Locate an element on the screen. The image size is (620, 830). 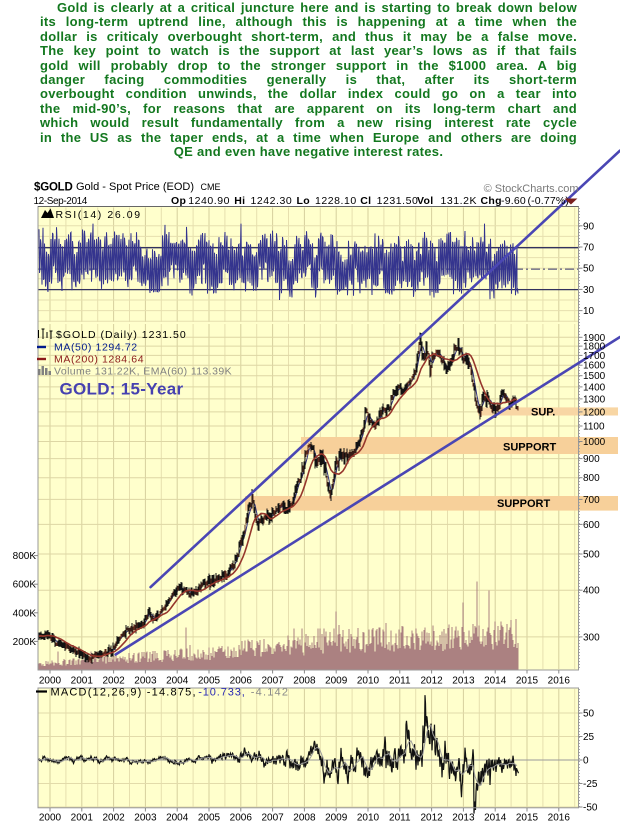
svg-text: 700 is located at coordinates (591, 500).